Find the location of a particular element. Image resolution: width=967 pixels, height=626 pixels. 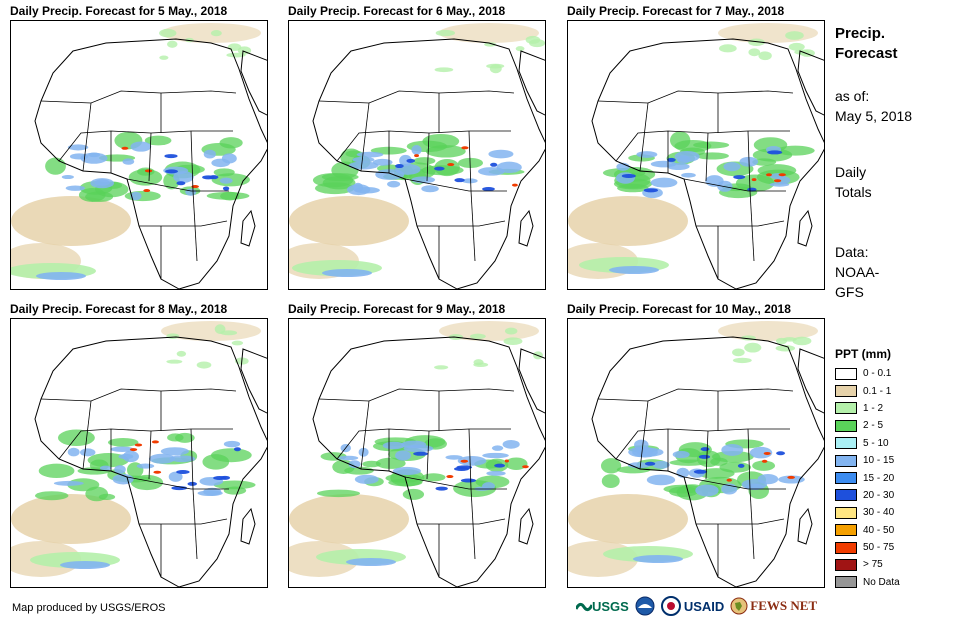

legend-item: 20 - 30 is located at coordinates (895, 495).